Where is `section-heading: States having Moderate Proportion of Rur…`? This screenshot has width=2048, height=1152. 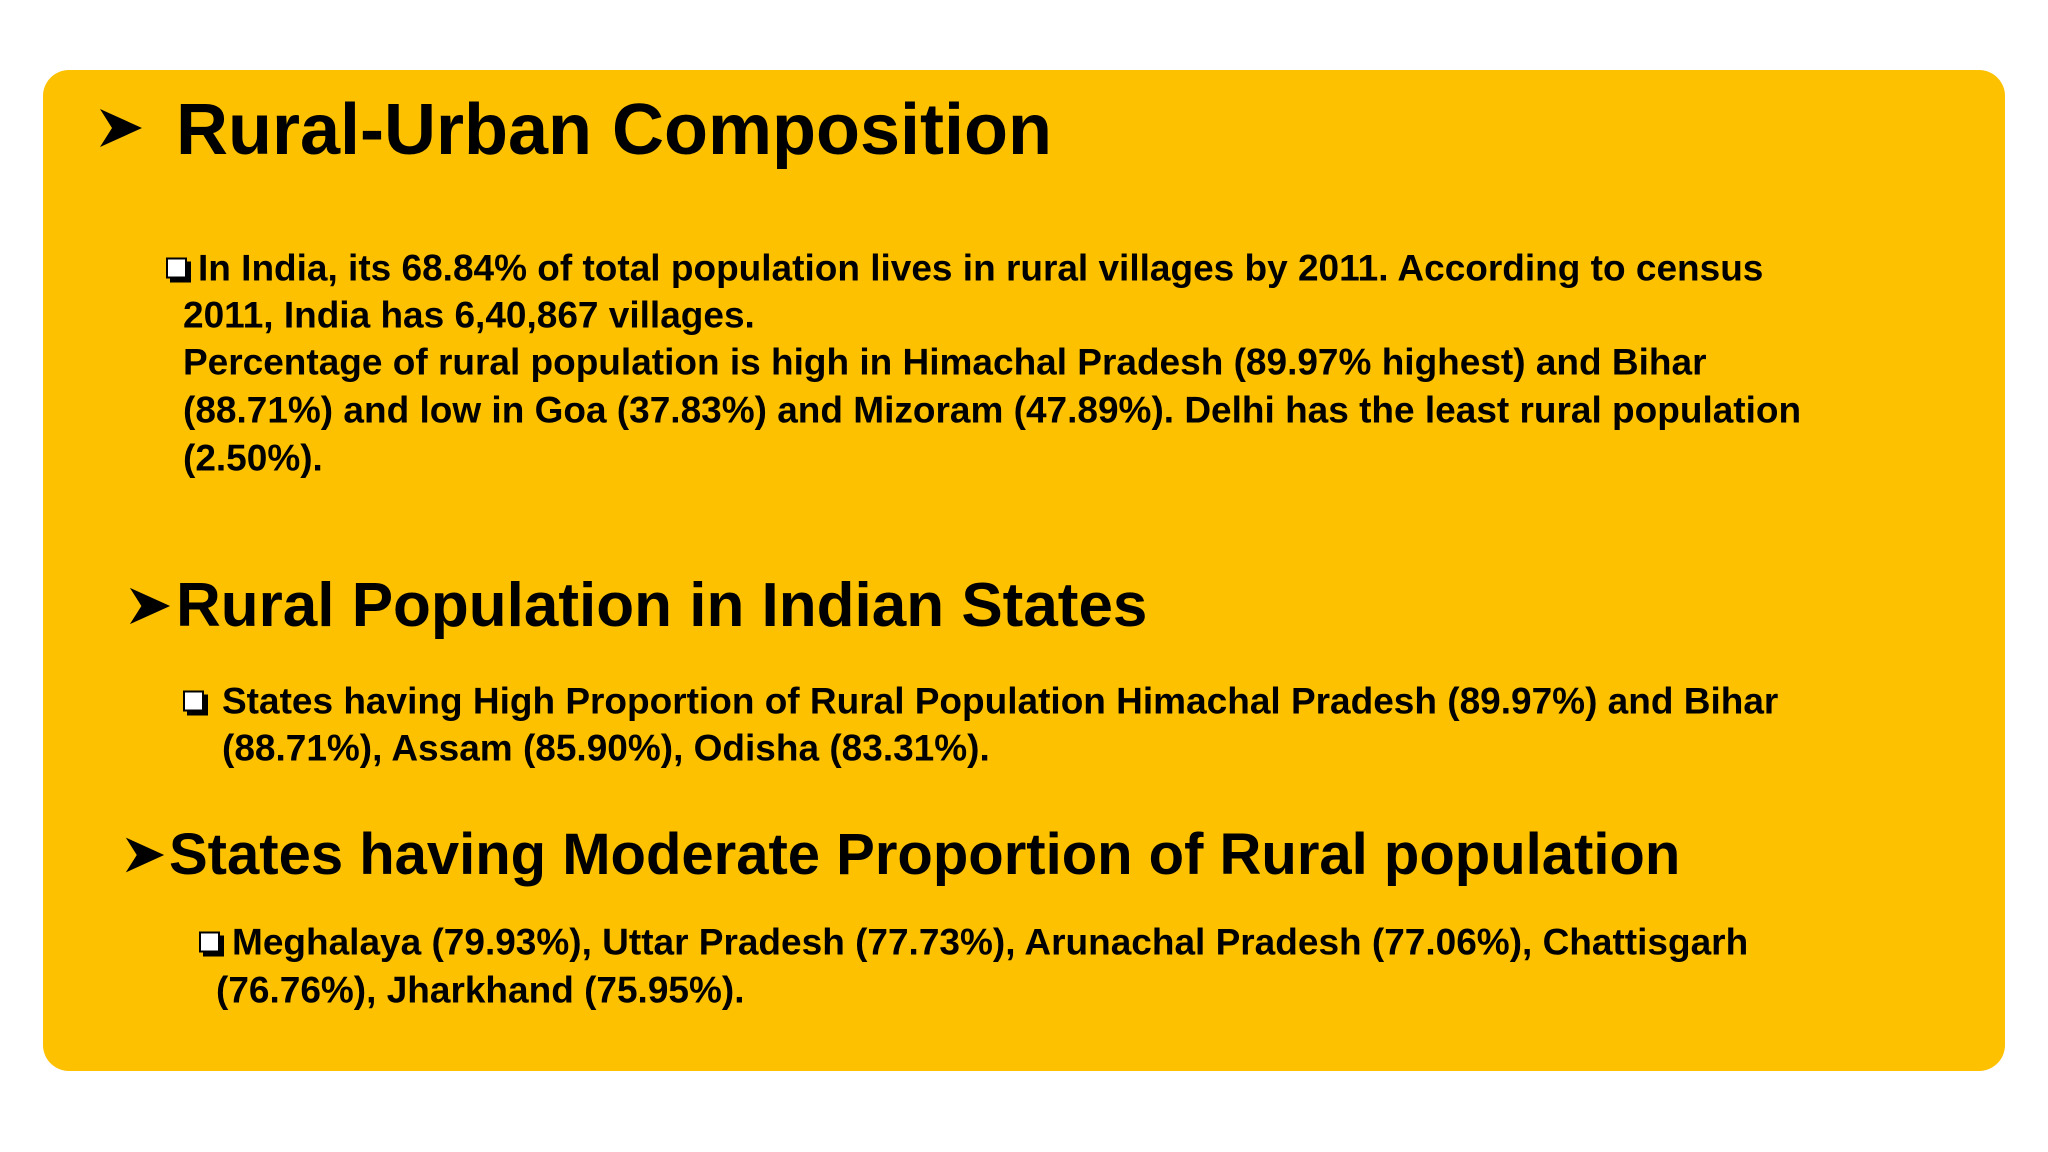
section-heading: States having Moderate Proportion of Rur… is located at coordinates (925, 854).